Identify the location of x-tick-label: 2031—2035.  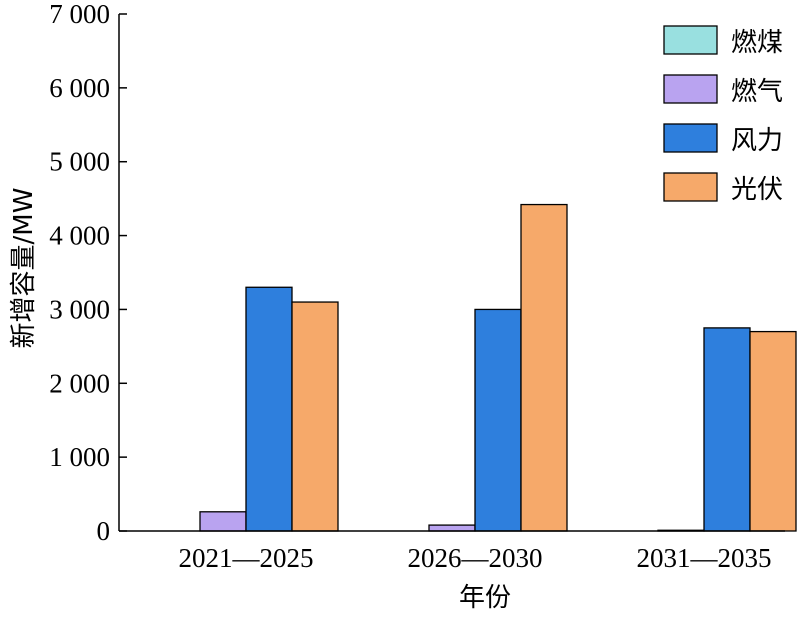
(704, 558).